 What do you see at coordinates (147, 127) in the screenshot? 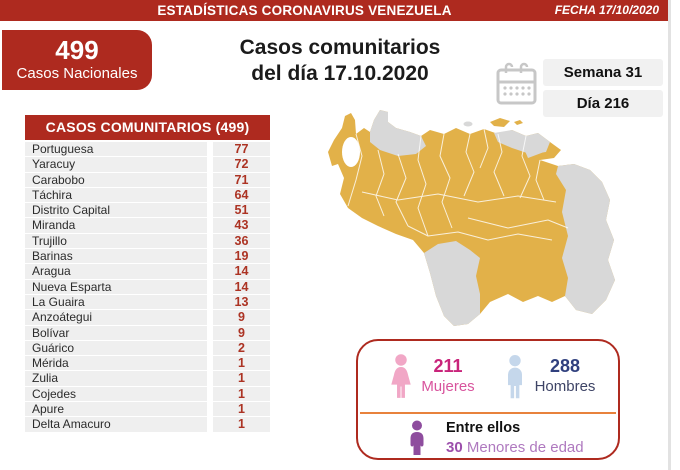
I see `cases-table-header: CASOS COMUNITARIOS (499)` at bounding box center [147, 127].